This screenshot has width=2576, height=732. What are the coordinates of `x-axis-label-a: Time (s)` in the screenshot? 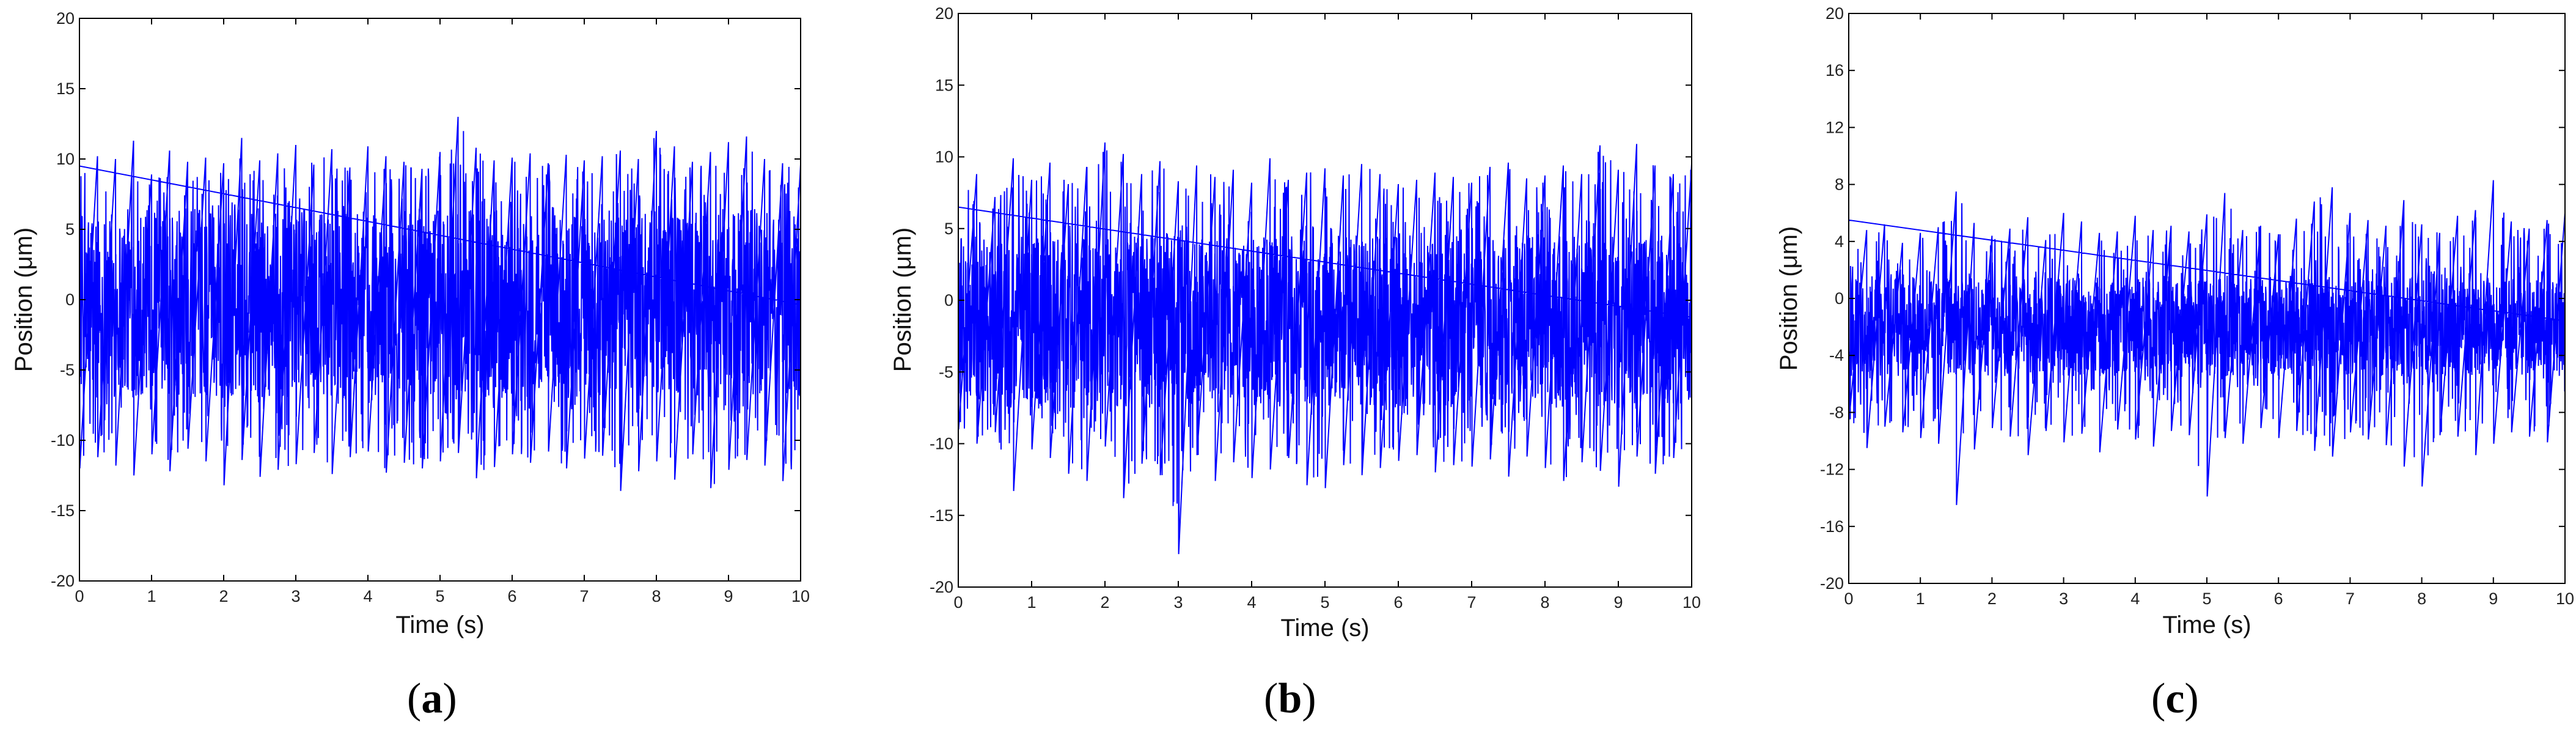 It's located at (439, 625).